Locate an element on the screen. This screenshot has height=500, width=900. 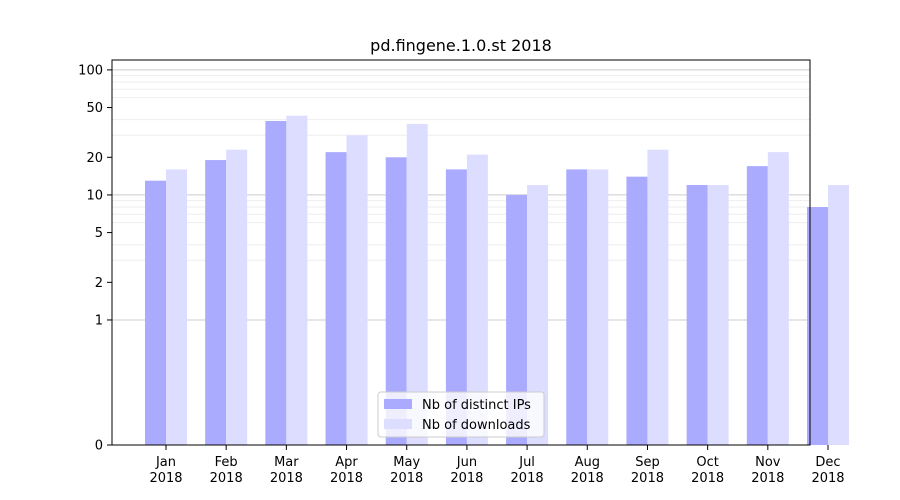
x-tick-label: Jun is located at coordinates (466, 462).